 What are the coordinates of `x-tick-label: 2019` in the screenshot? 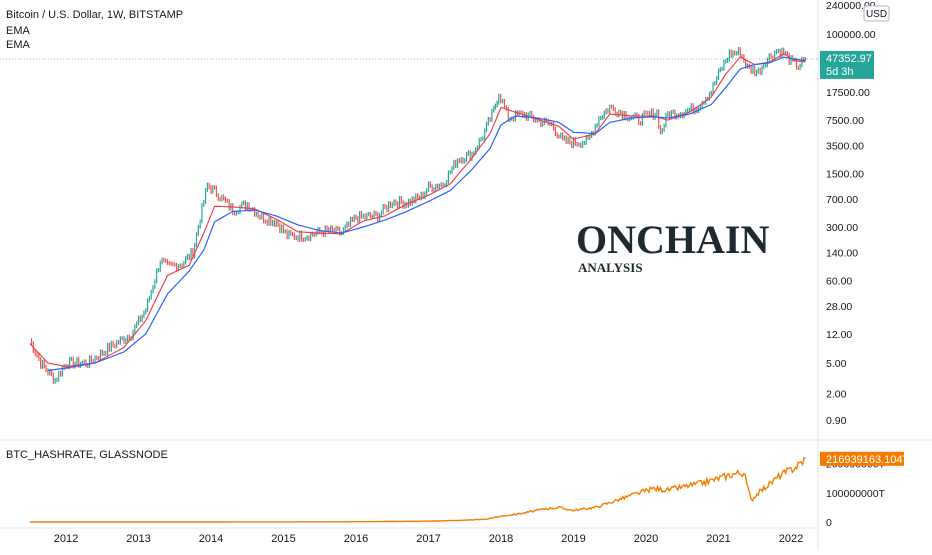 It's located at (573, 539).